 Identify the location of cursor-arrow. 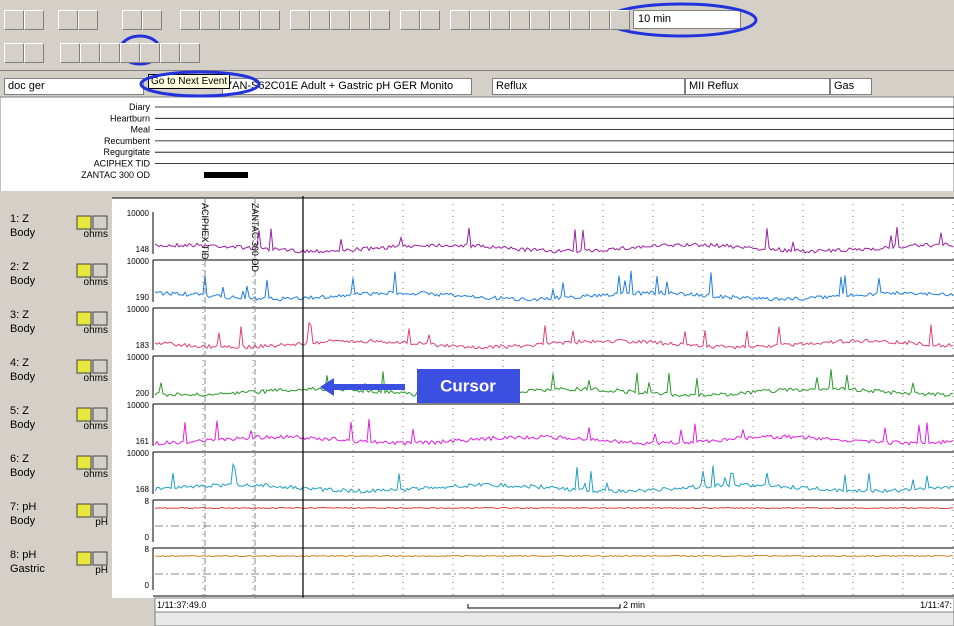
(362, 387).